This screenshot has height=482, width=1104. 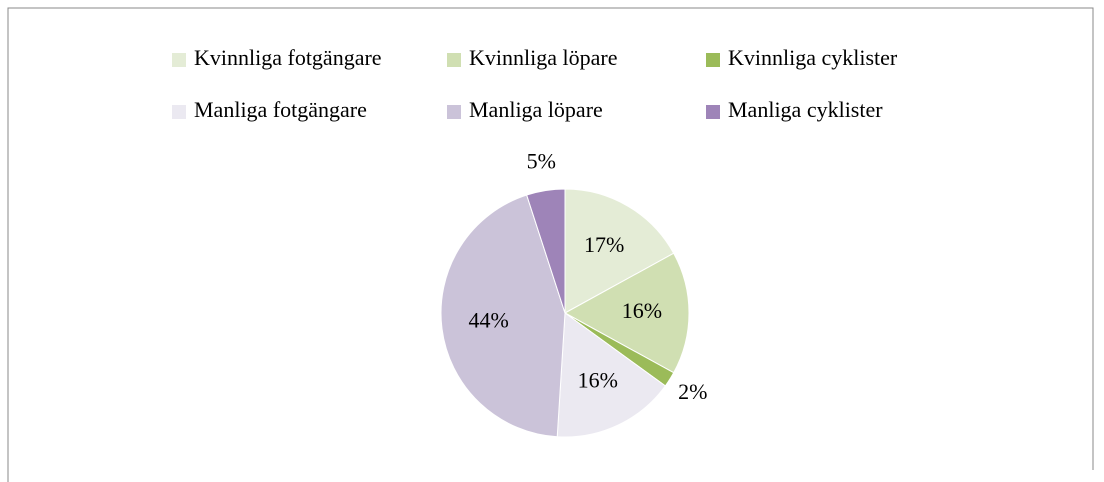 What do you see at coordinates (805, 109) in the screenshot?
I see `legend-label: Manliga cyklister` at bounding box center [805, 109].